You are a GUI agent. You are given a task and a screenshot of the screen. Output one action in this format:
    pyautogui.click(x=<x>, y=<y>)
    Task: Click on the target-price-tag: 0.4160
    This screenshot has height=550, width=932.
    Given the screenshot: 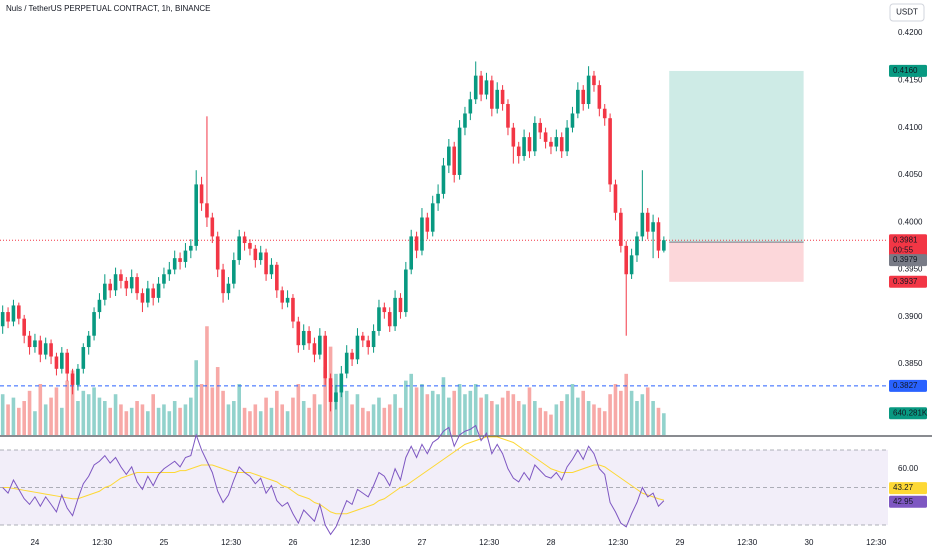 What is the action you would take?
    pyautogui.click(x=905, y=70)
    